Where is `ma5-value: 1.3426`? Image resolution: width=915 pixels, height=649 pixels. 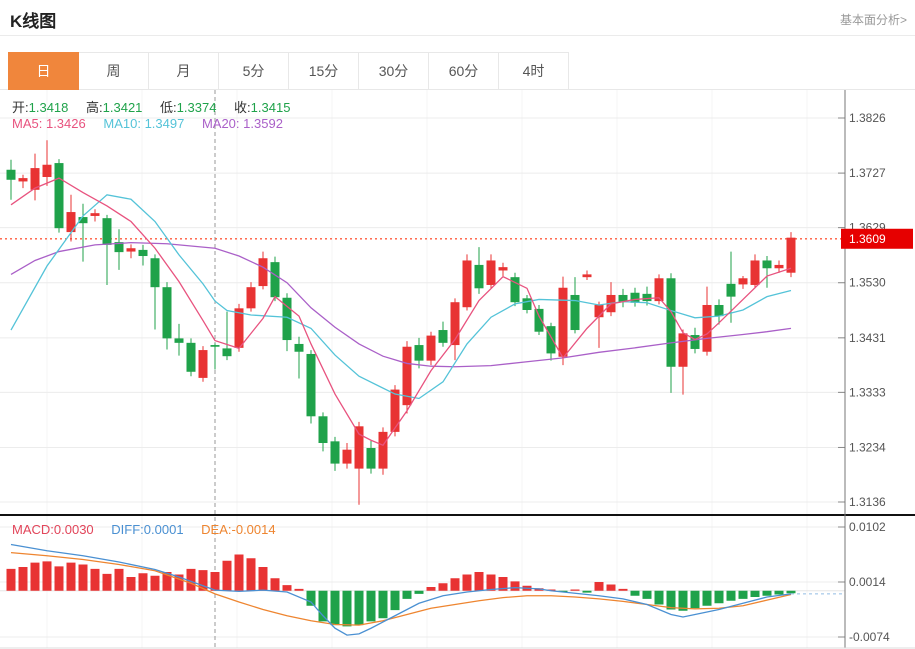
ma5-value: 1.3426 is located at coordinates (65, 123).